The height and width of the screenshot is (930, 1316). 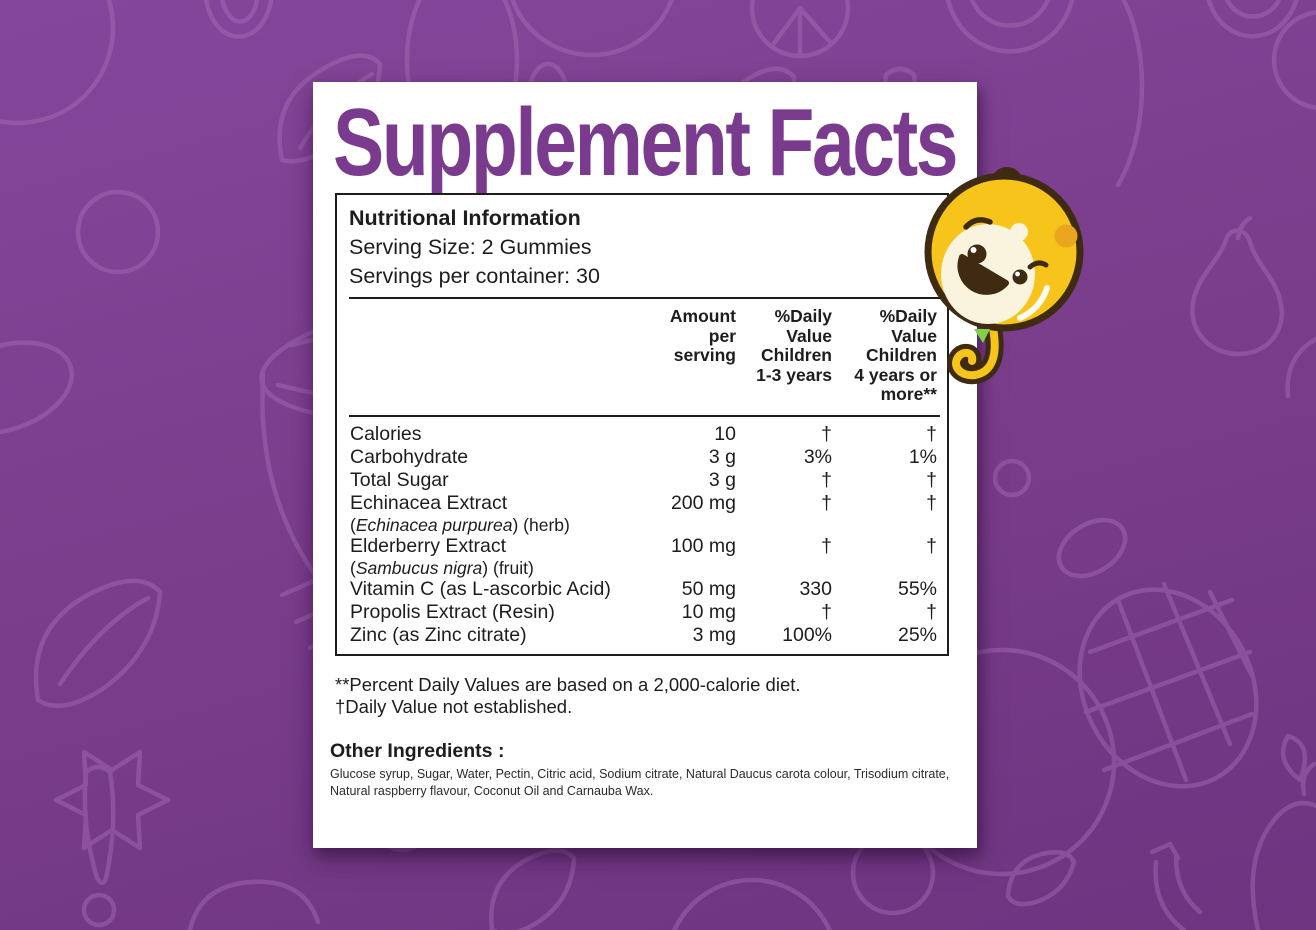 I want to click on table-row: Total Sugar 3 g † †, so click(x=644, y=480).